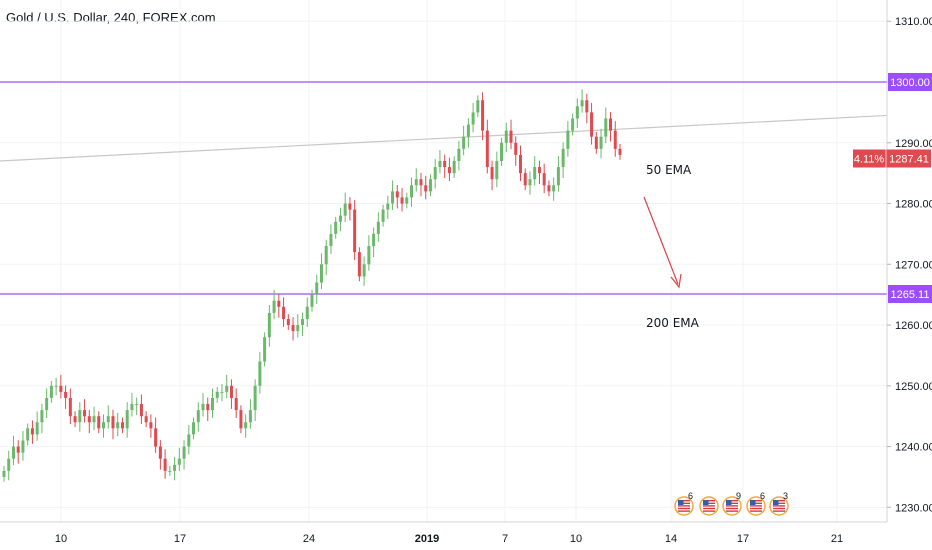  Describe the element at coordinates (913, 144) in the screenshot. I see `y-tick-label: 1290.00` at that location.